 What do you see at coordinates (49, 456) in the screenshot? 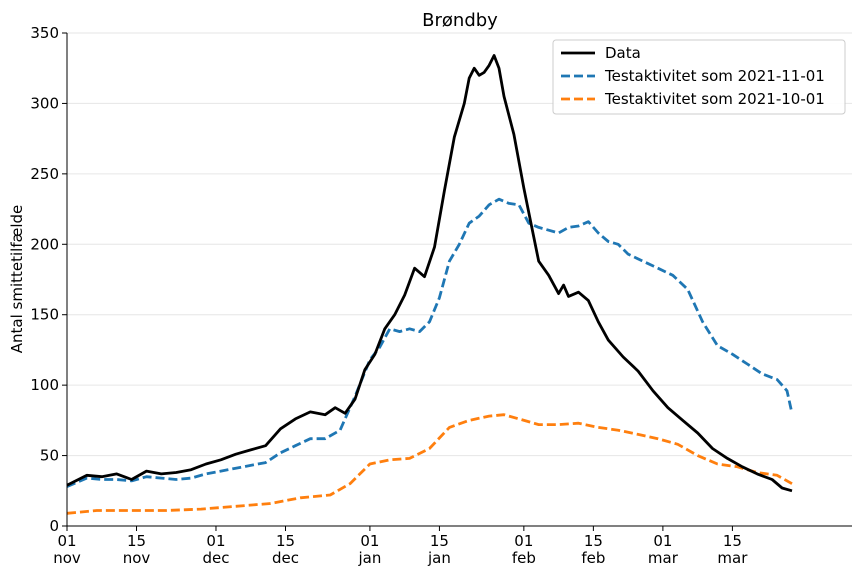
I see `y-tick-label: 50` at bounding box center [49, 456].